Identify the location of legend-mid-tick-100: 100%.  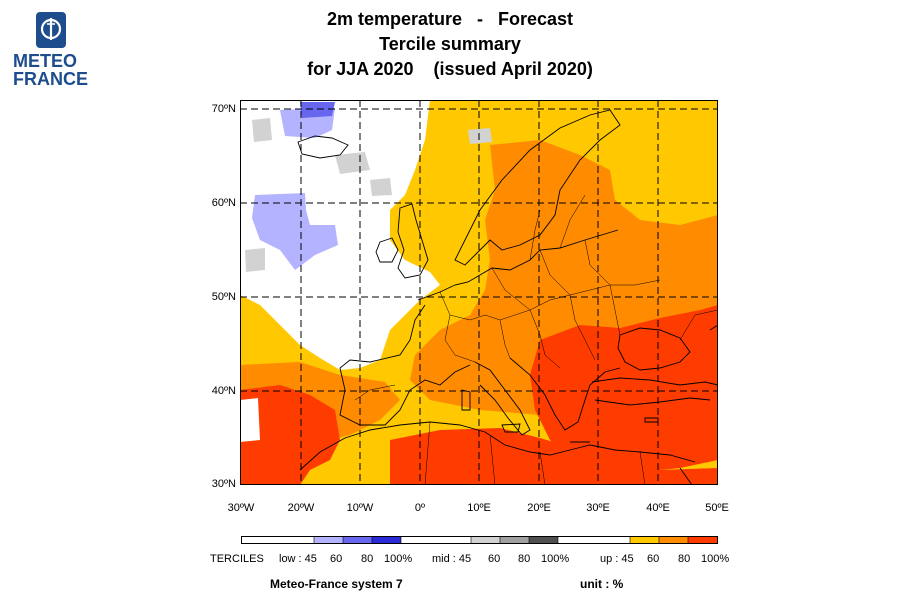
(555, 559).